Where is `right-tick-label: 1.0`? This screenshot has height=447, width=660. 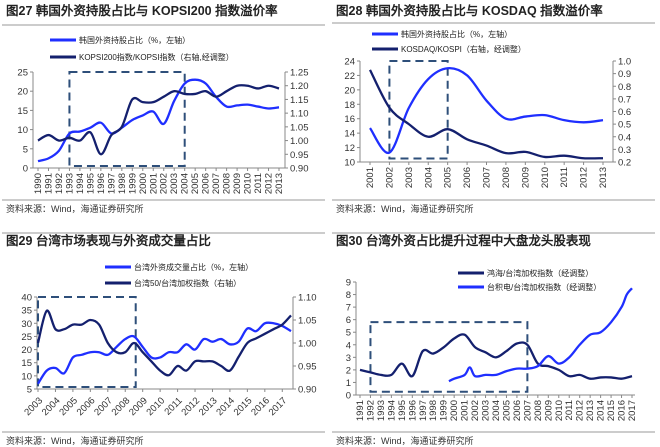
right-tick-label: 1.0 is located at coordinates (624, 62).